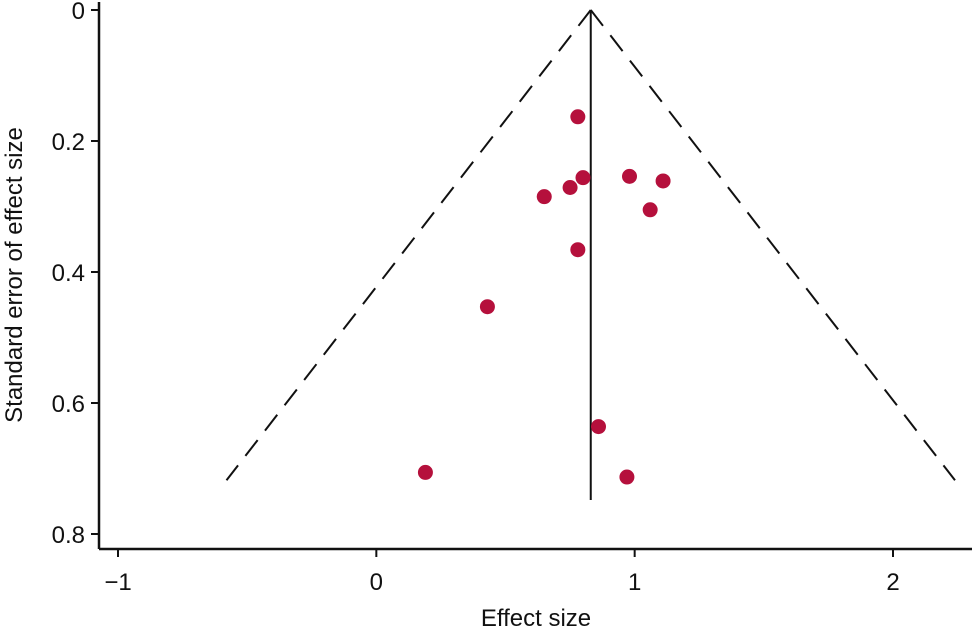 The width and height of the screenshot is (972, 631). I want to click on y-tick-label: 0.2, so click(68, 142).